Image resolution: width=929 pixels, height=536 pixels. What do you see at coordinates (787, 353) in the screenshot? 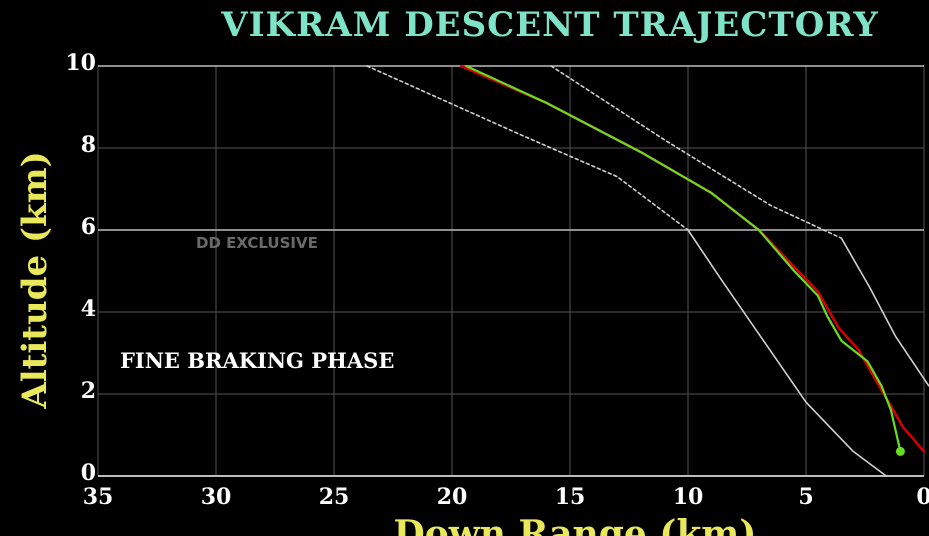
I see `lower-bound-lower-segment-line` at bounding box center [787, 353].